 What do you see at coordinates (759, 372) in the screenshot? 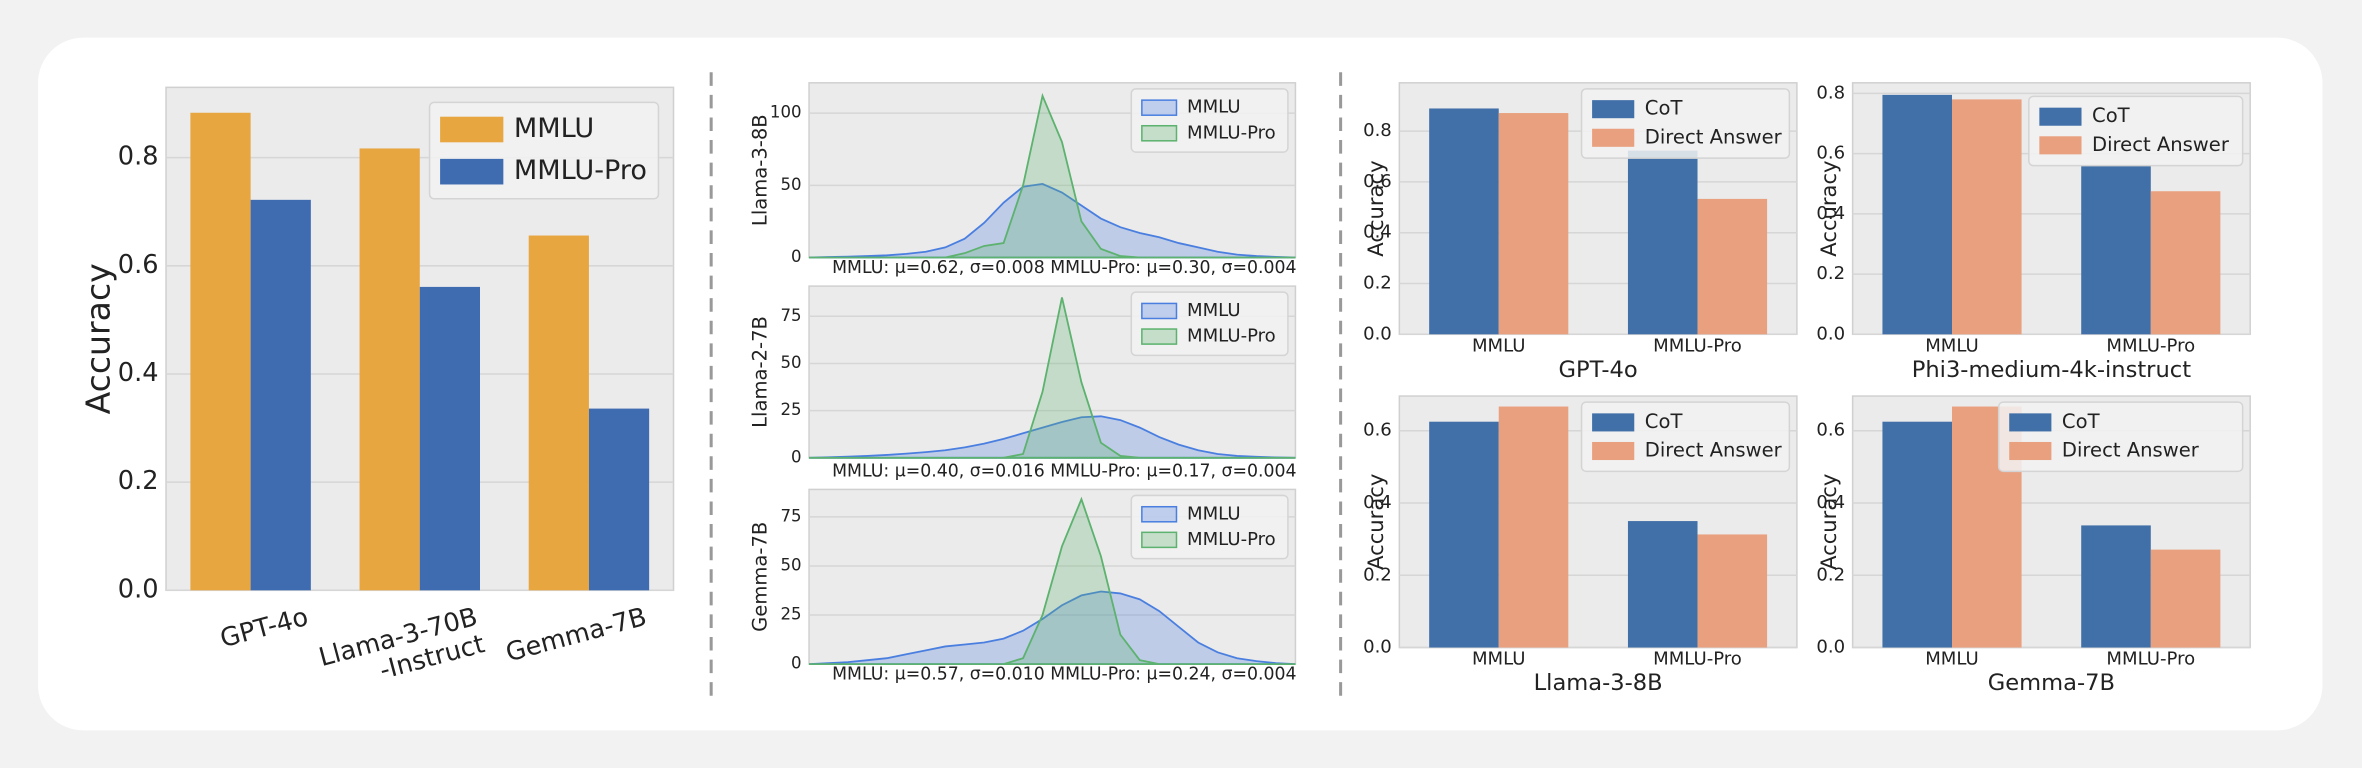
I see `y-axis-label: Llama-2-7B` at bounding box center [759, 372].